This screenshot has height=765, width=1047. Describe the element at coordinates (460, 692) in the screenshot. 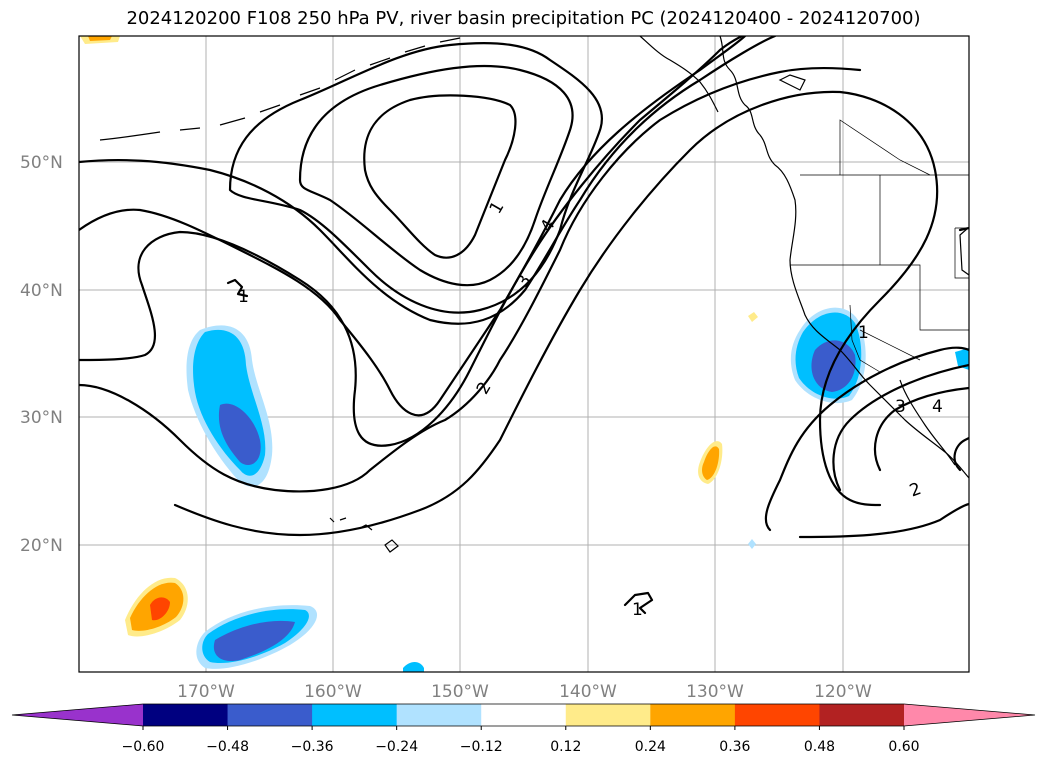

I see `lon-label: 150°W` at that location.